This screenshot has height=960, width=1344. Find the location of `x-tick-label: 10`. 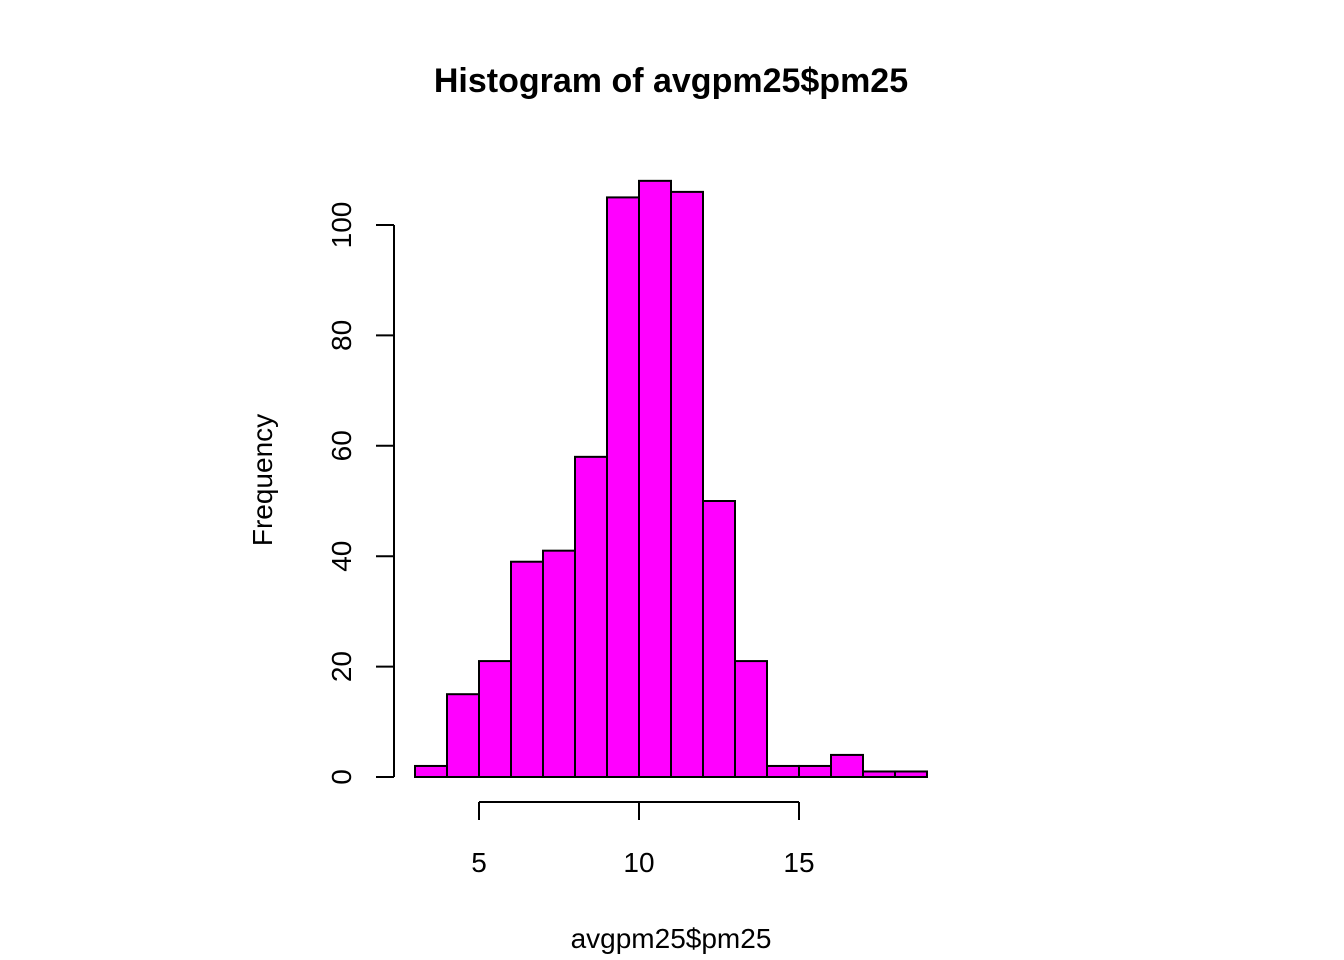

x-tick-label: 10 is located at coordinates (638, 862).